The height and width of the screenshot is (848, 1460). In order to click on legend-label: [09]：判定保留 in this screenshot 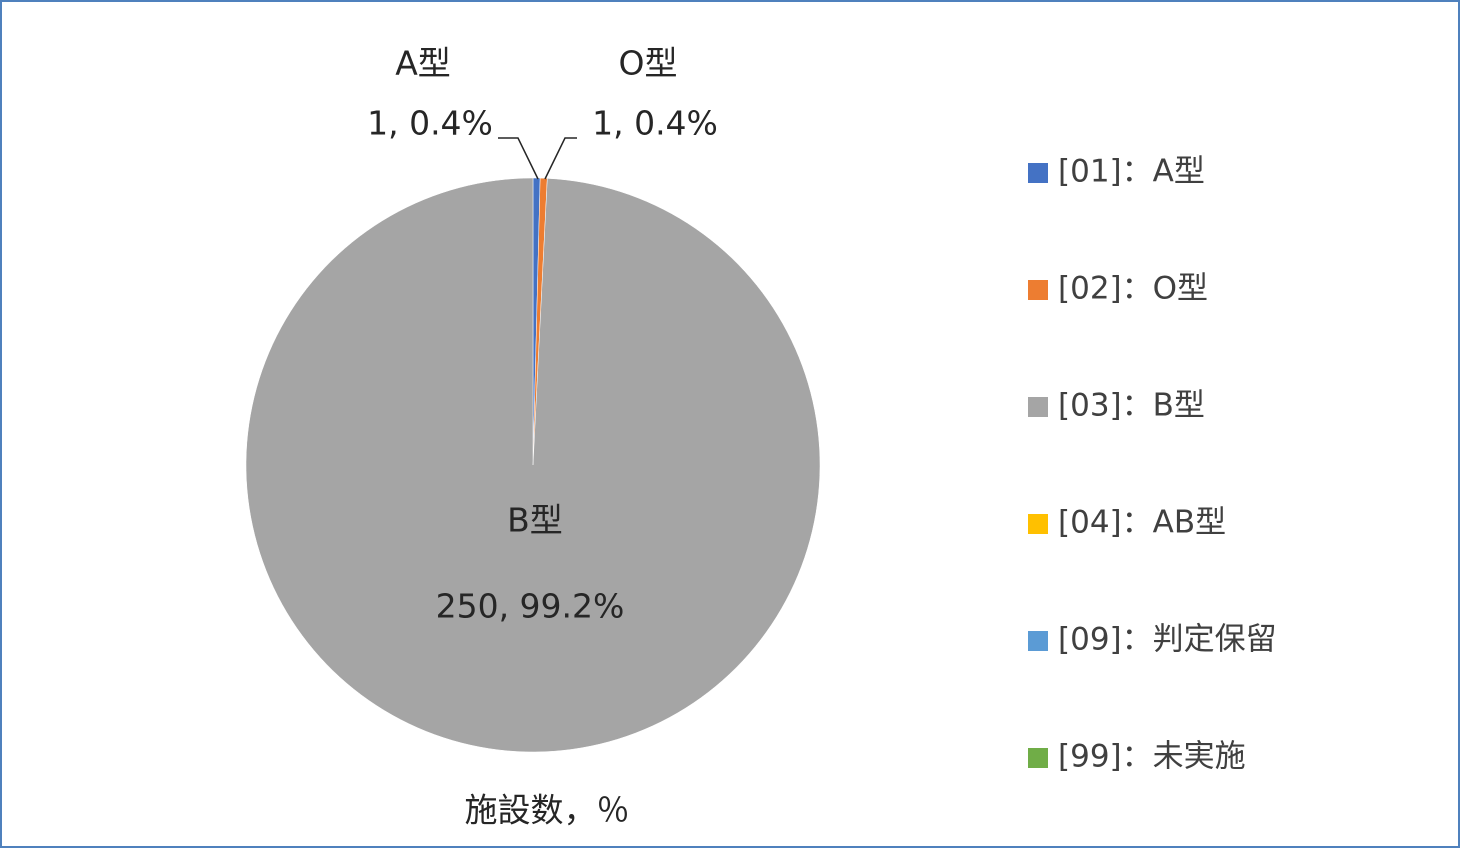, I will do `click(1167, 640)`.